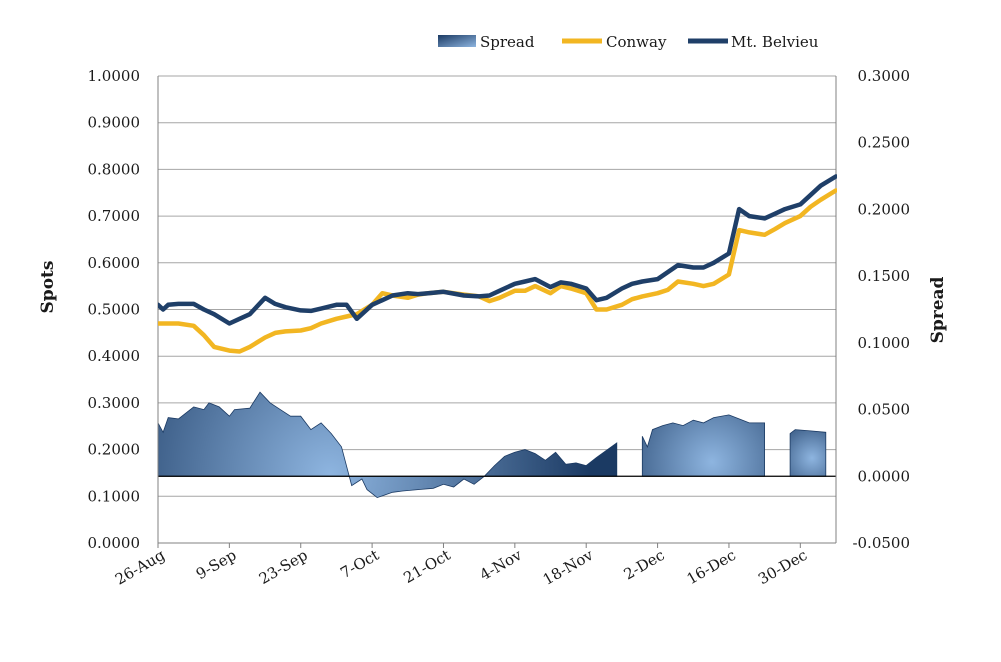  I want to click on x-tick-label-8: 16-Dec, so click(711, 567).